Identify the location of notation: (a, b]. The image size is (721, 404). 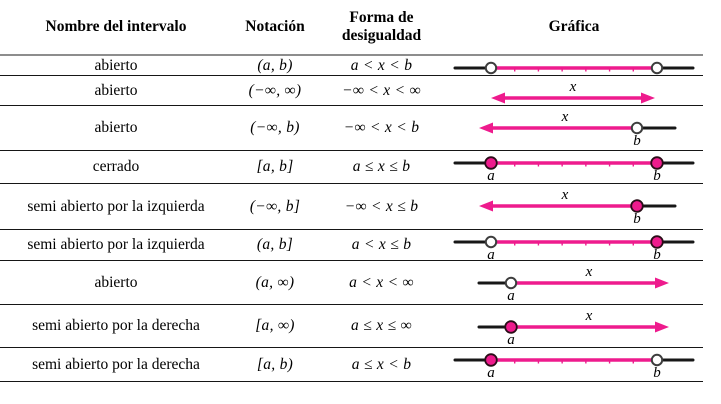
(275, 244).